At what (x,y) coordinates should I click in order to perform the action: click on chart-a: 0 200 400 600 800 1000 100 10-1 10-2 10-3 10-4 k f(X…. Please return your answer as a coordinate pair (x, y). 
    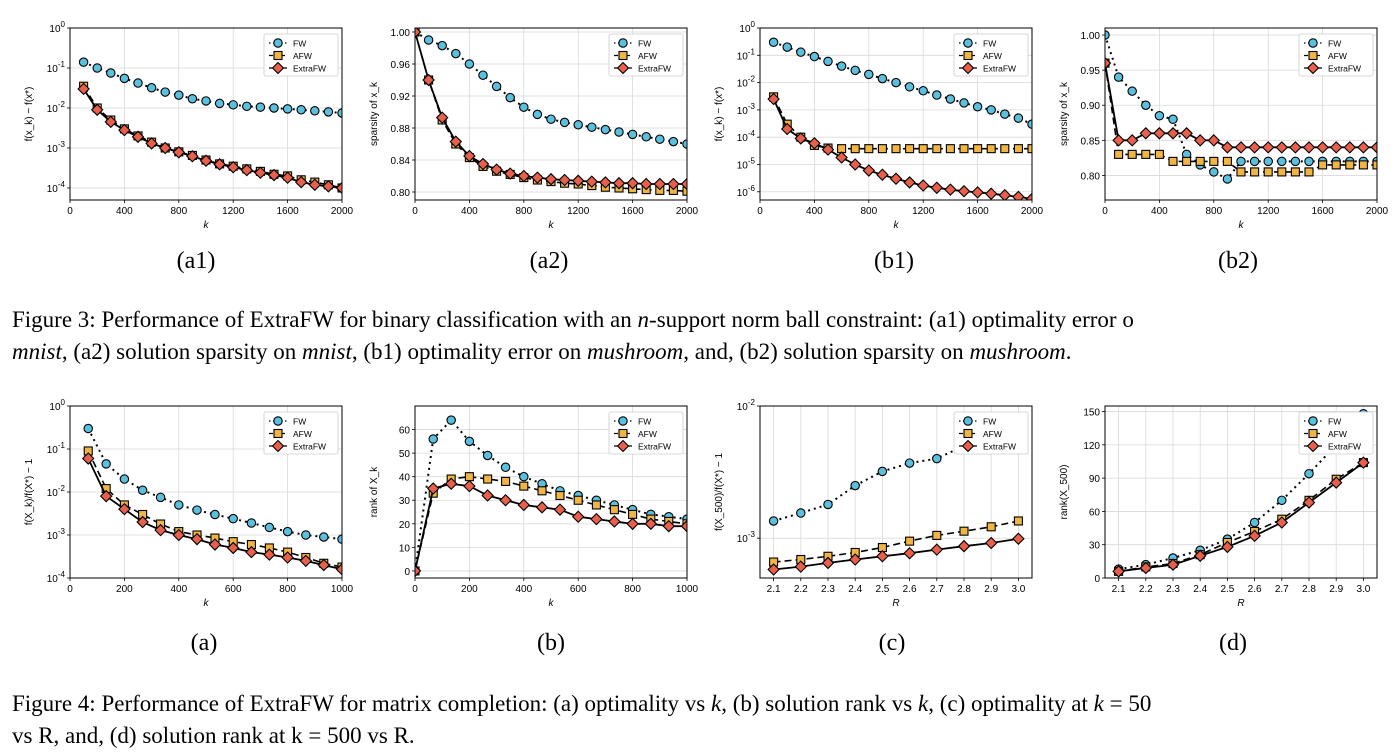
    Looking at the image, I should click on (189, 503).